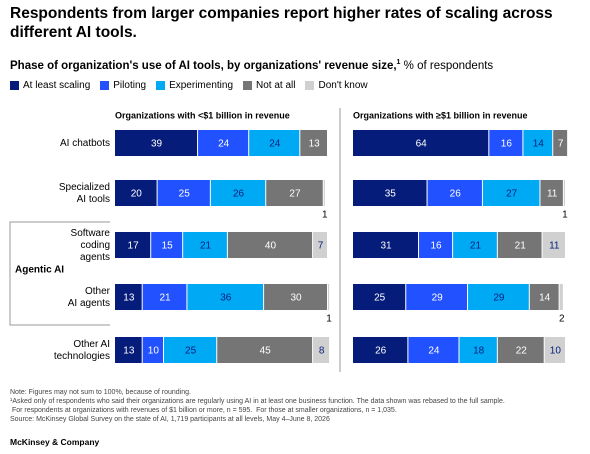  I want to click on data-label: 16, so click(437, 246).